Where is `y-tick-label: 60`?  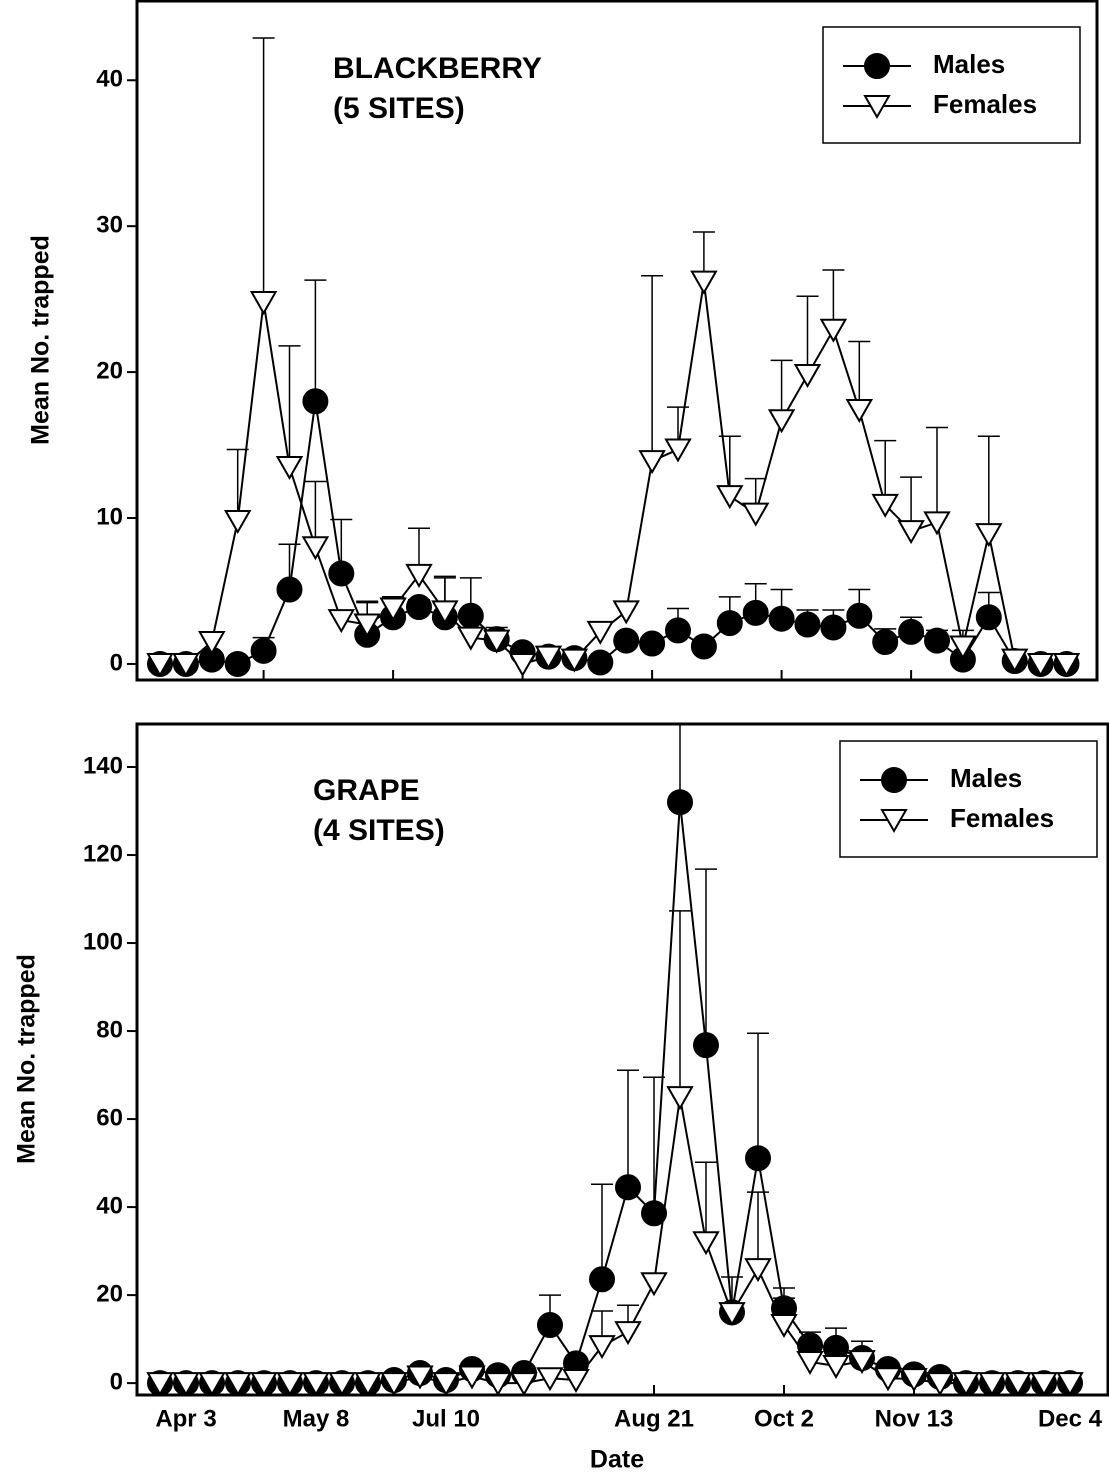
y-tick-label: 60 is located at coordinates (109, 1117).